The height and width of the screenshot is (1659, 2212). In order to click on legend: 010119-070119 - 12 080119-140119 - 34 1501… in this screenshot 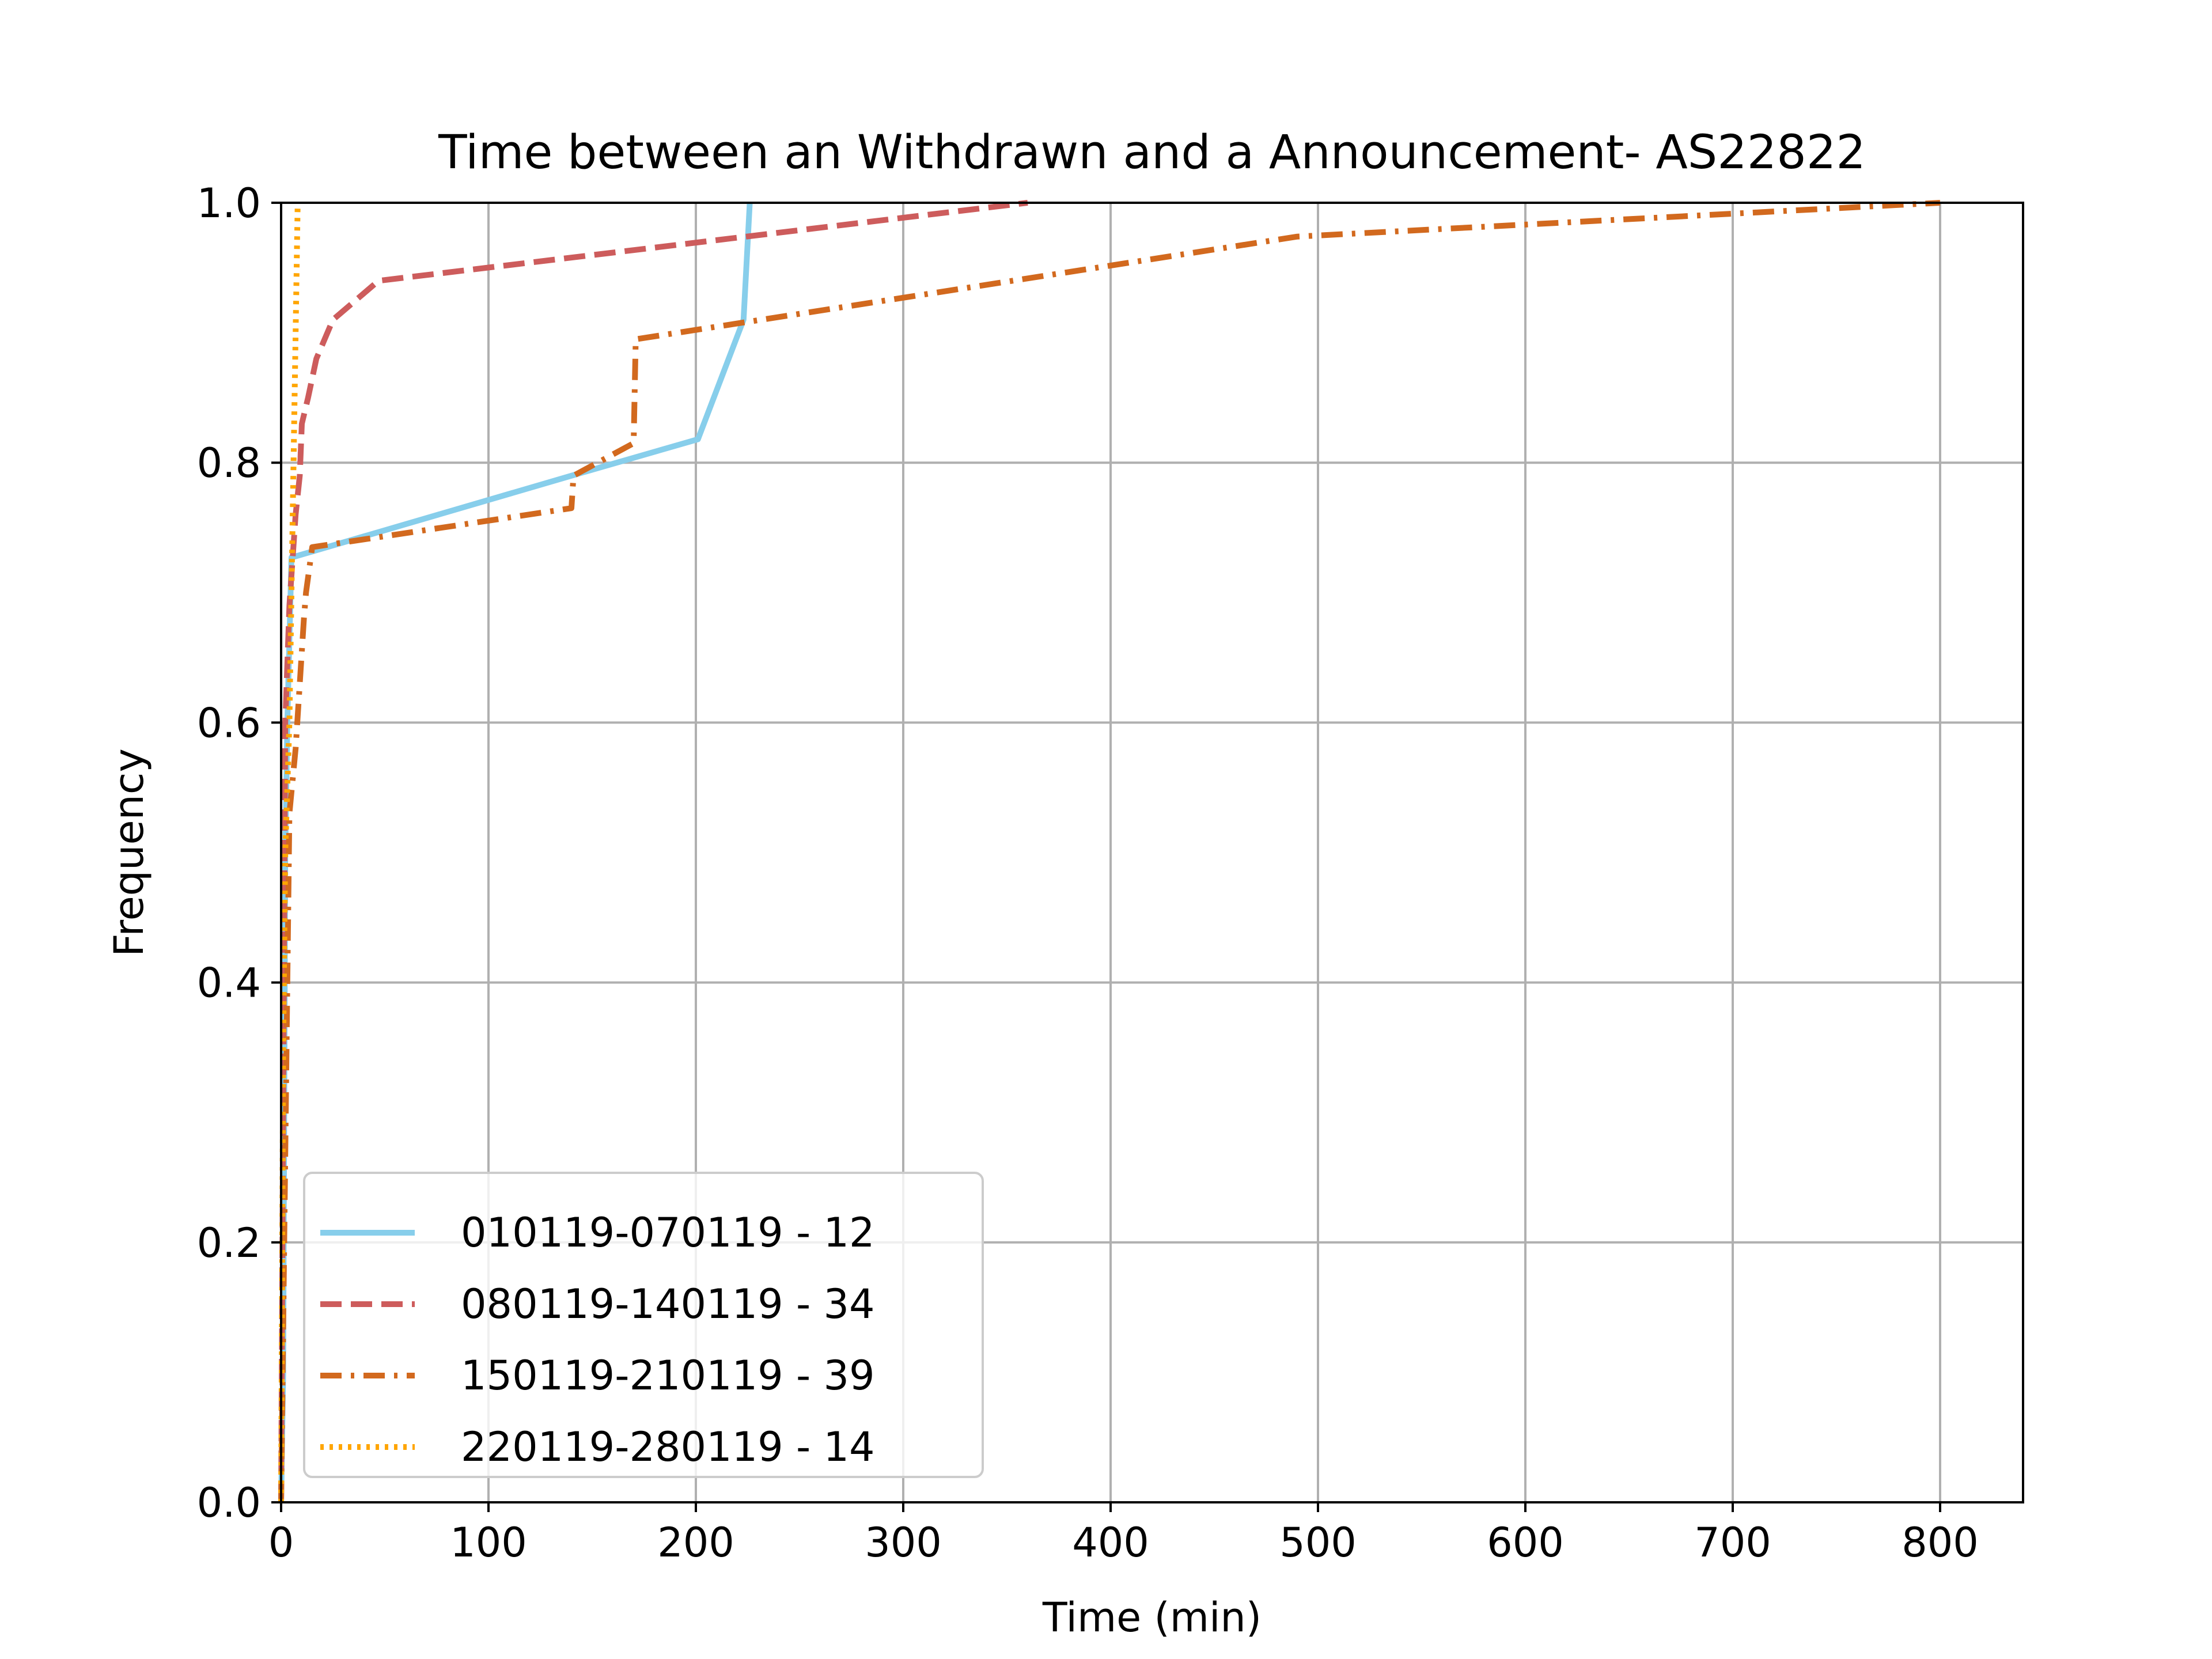, I will do `click(643, 1325)`.